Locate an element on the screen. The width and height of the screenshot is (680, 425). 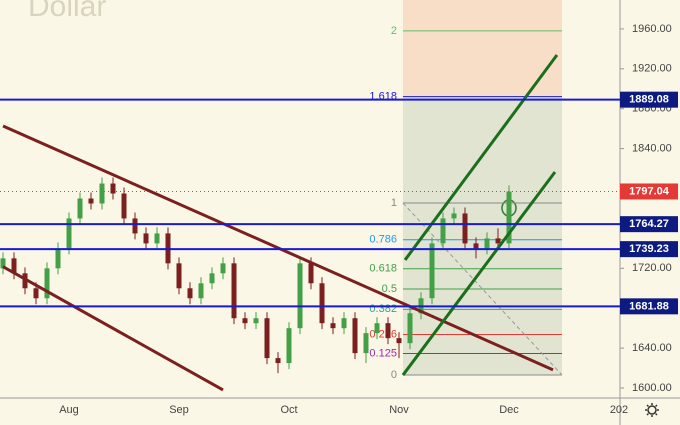
settings-icon is located at coordinates (652, 410).